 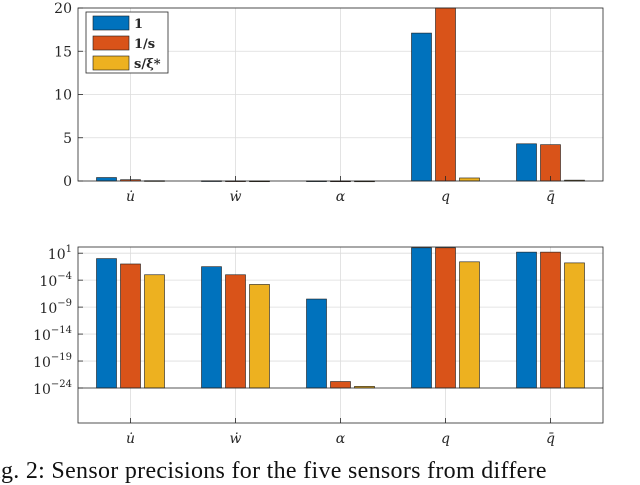 I want to click on legend: 1 1/s s/ξ*, so click(x=127, y=42).